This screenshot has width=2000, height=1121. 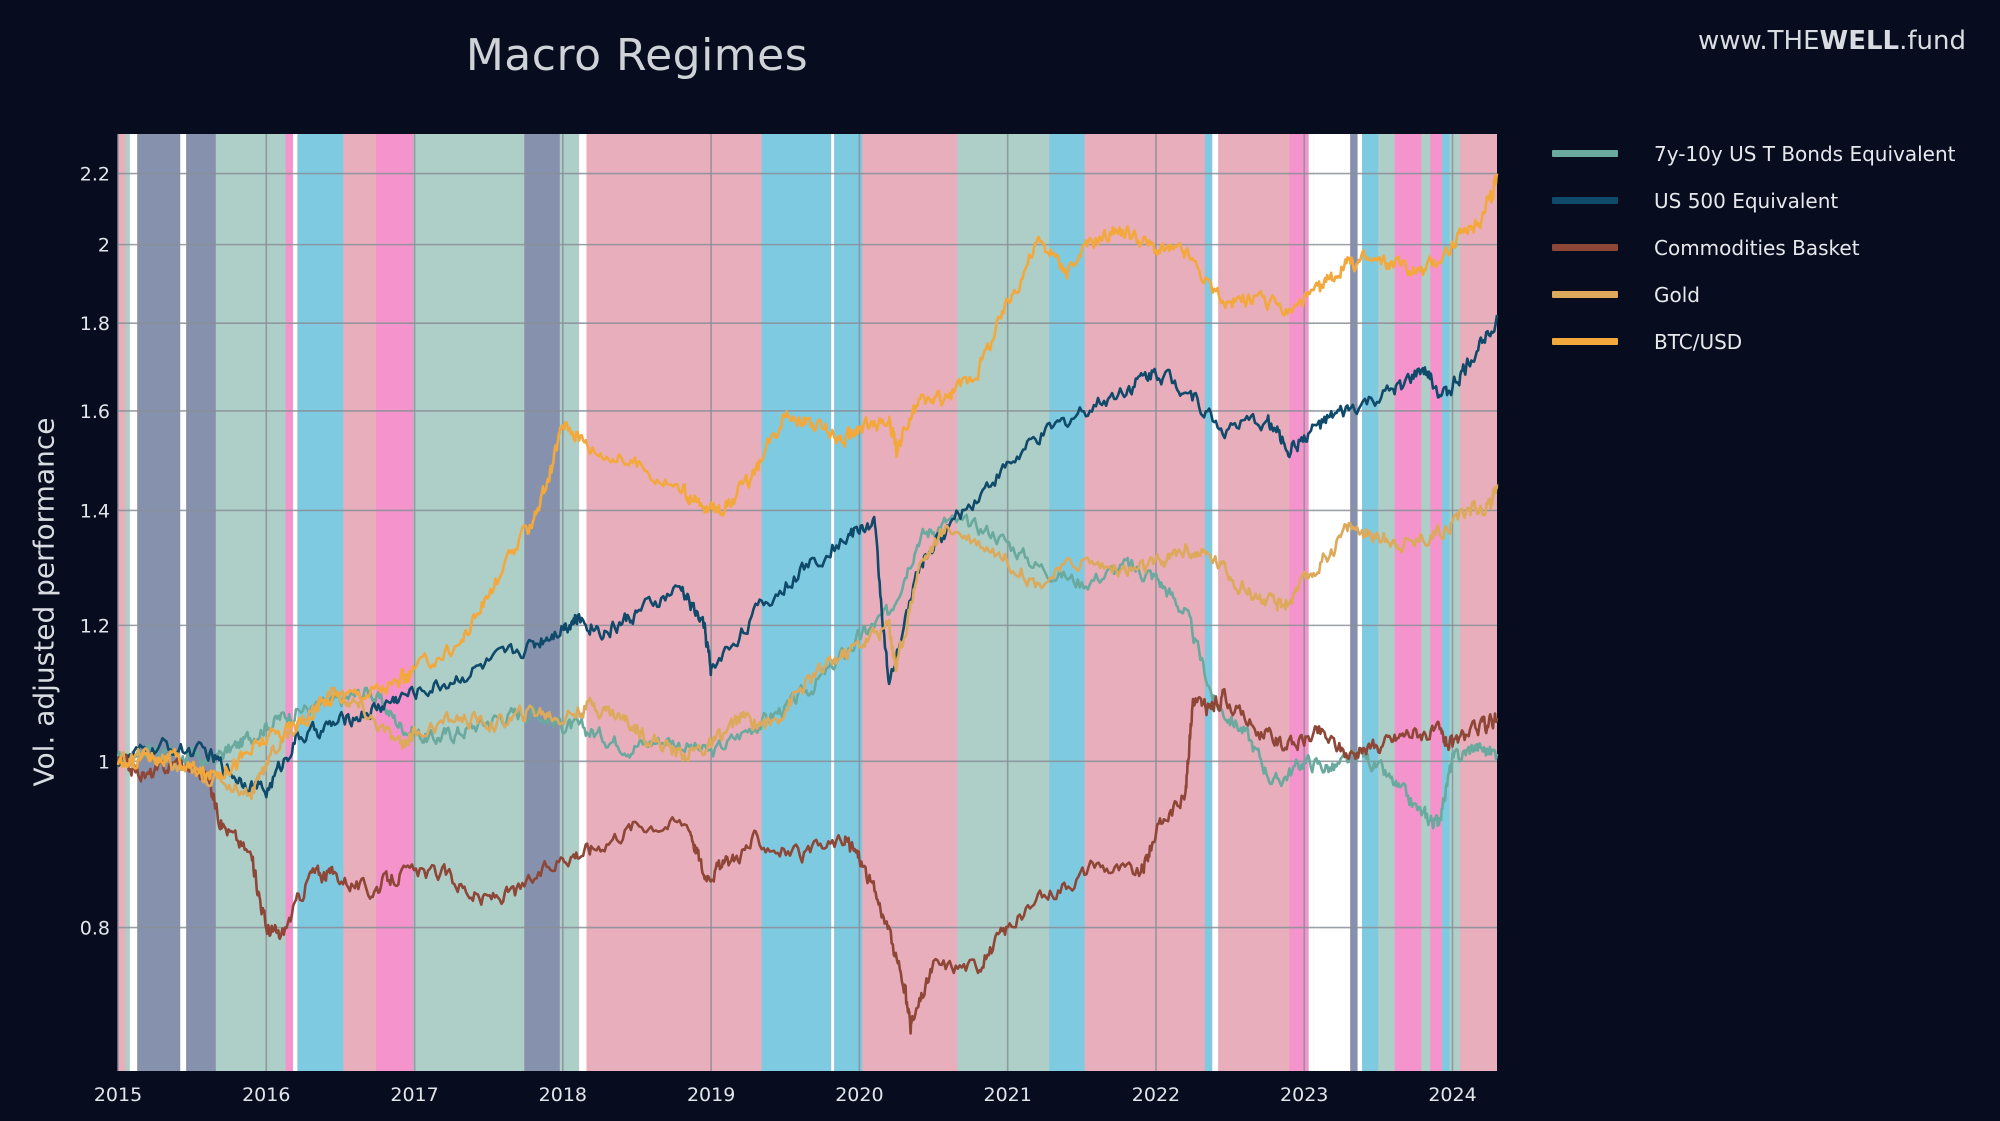 I want to click on x-tick-label-6: 2021, so click(x=1007, y=1095).